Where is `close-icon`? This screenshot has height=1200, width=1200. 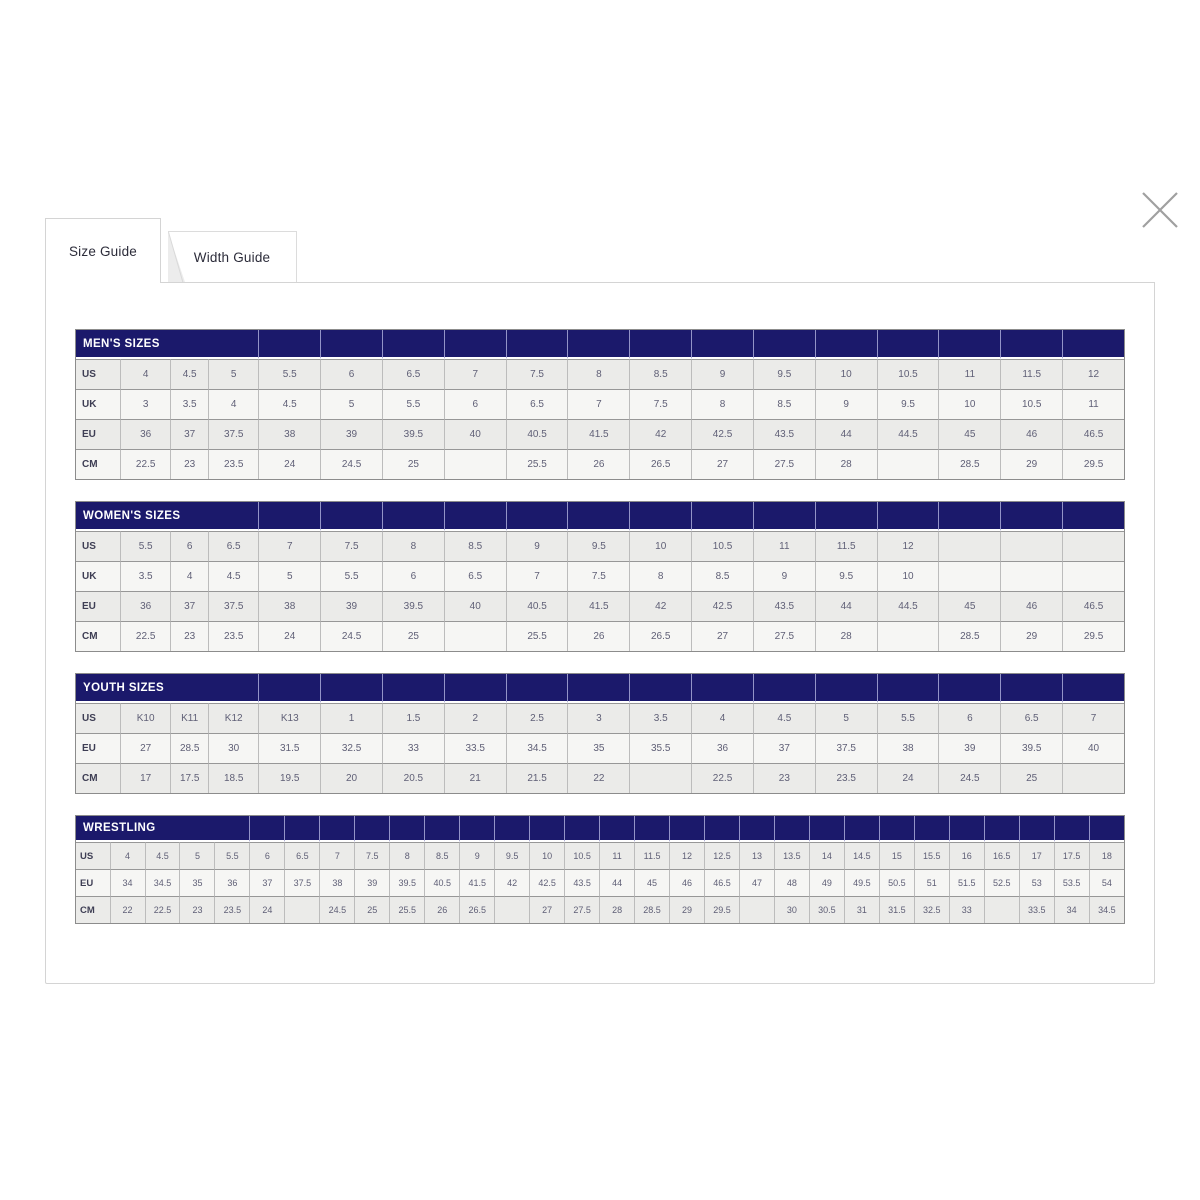 close-icon is located at coordinates (1160, 210).